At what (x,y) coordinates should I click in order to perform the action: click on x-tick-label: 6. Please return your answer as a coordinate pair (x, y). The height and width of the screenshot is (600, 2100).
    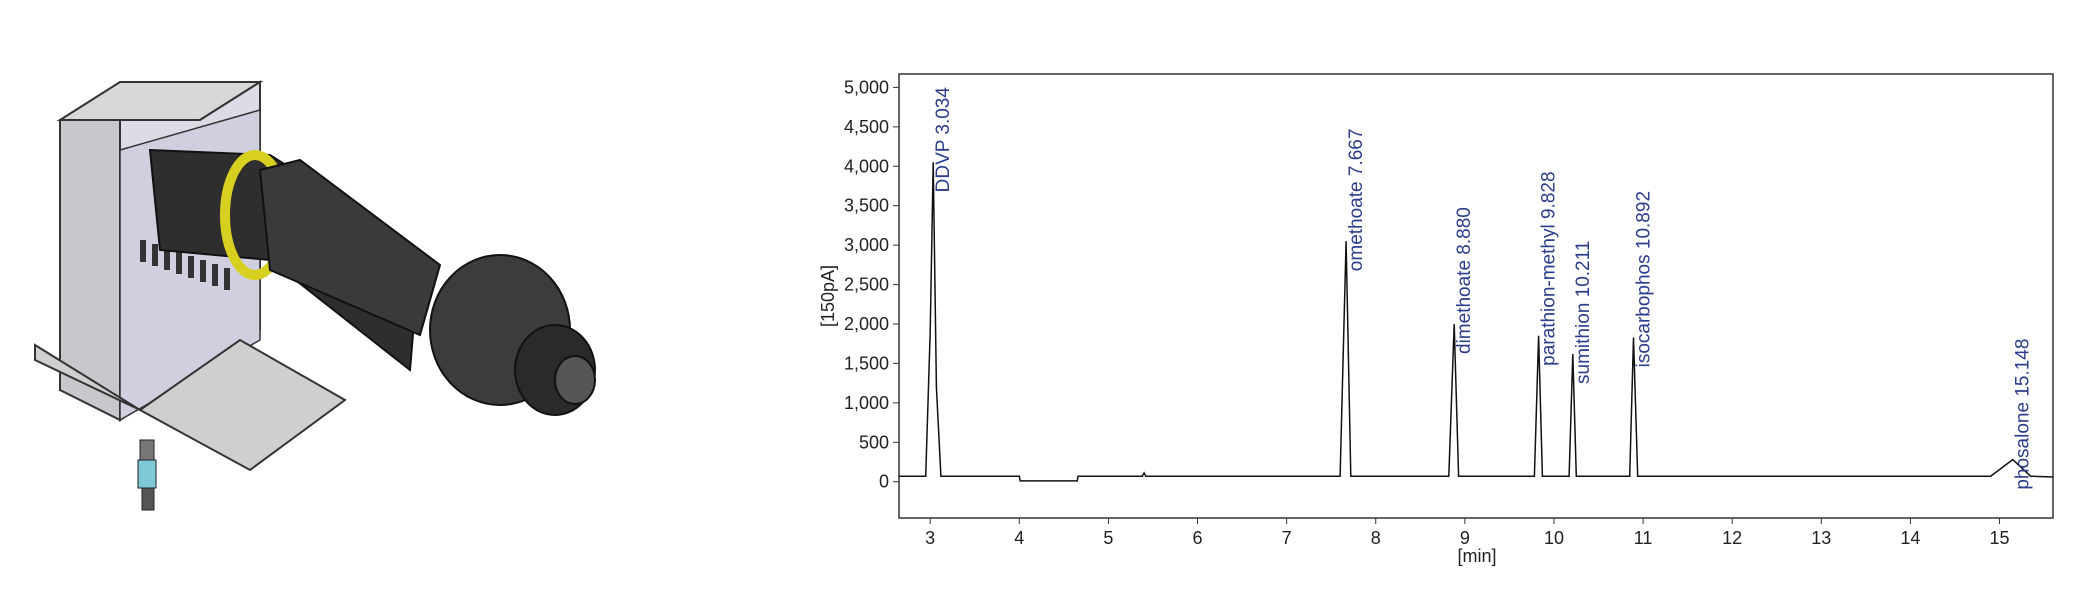
    Looking at the image, I should click on (1198, 538).